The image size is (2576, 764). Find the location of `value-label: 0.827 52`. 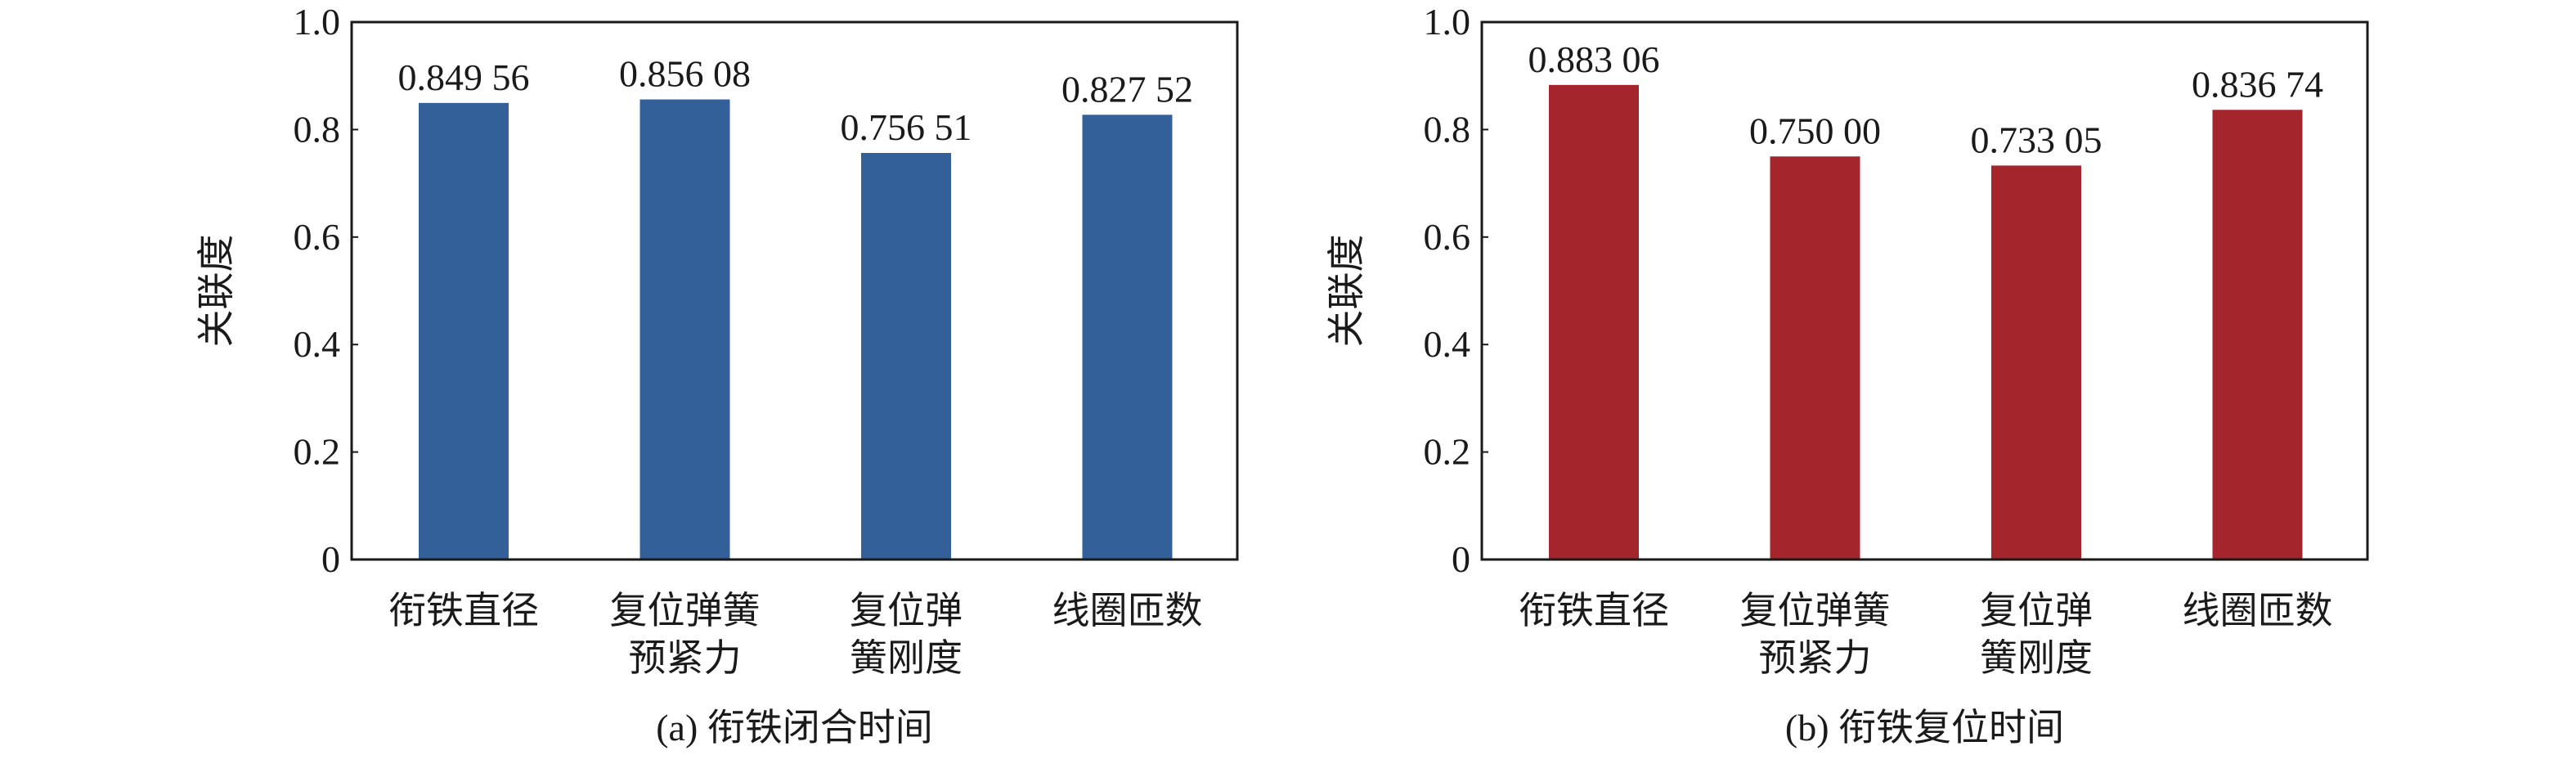

value-label: 0.827 52 is located at coordinates (1127, 89).